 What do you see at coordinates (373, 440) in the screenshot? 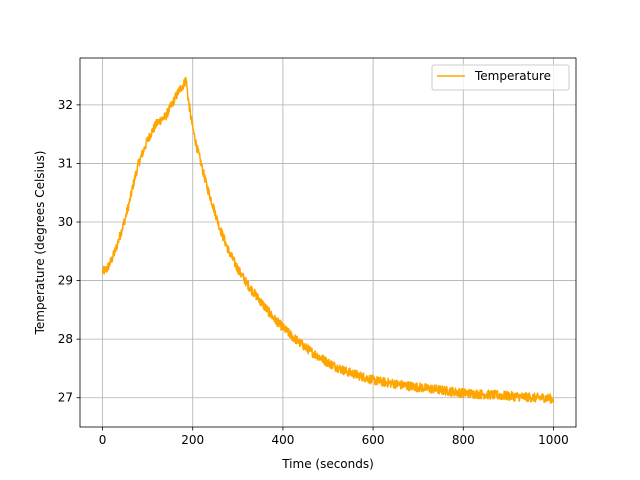
I see `x-tick-label: 600` at bounding box center [373, 440].